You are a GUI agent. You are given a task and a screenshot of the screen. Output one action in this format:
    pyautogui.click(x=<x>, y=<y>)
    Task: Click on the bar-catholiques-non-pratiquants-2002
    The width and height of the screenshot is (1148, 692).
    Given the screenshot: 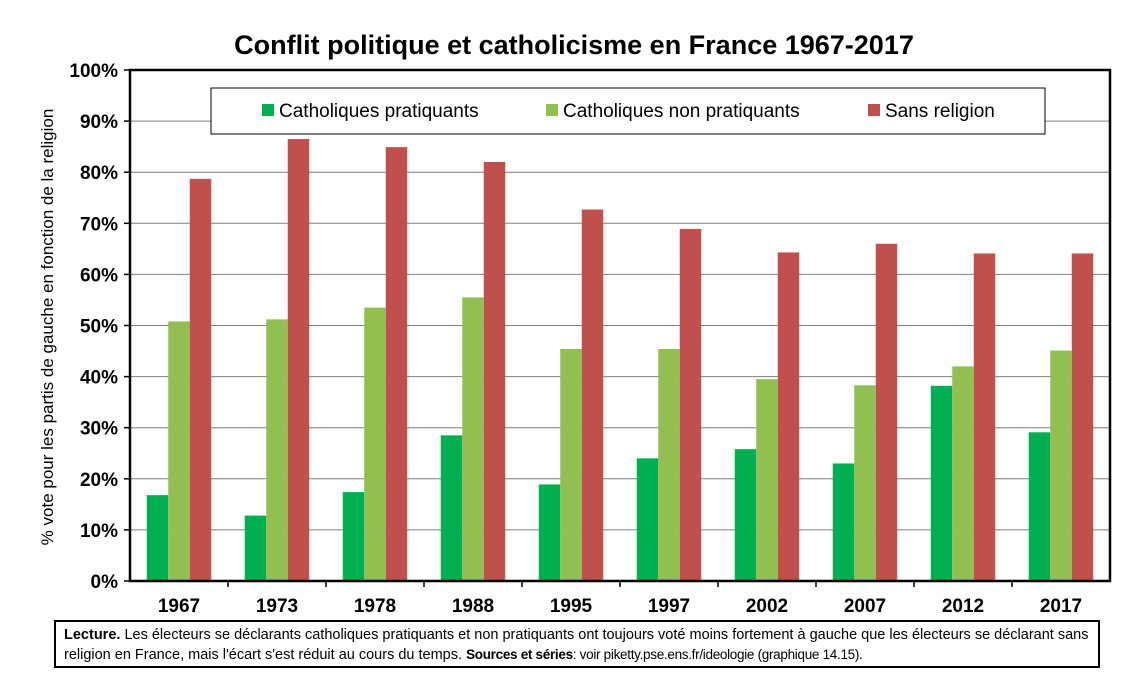 What is the action you would take?
    pyautogui.click(x=767, y=480)
    